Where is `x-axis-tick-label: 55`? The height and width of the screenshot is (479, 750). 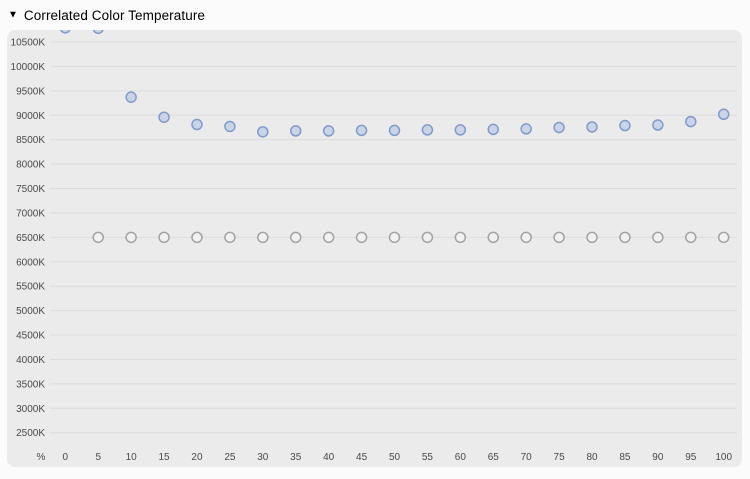 x-axis-tick-label: 55 is located at coordinates (428, 457).